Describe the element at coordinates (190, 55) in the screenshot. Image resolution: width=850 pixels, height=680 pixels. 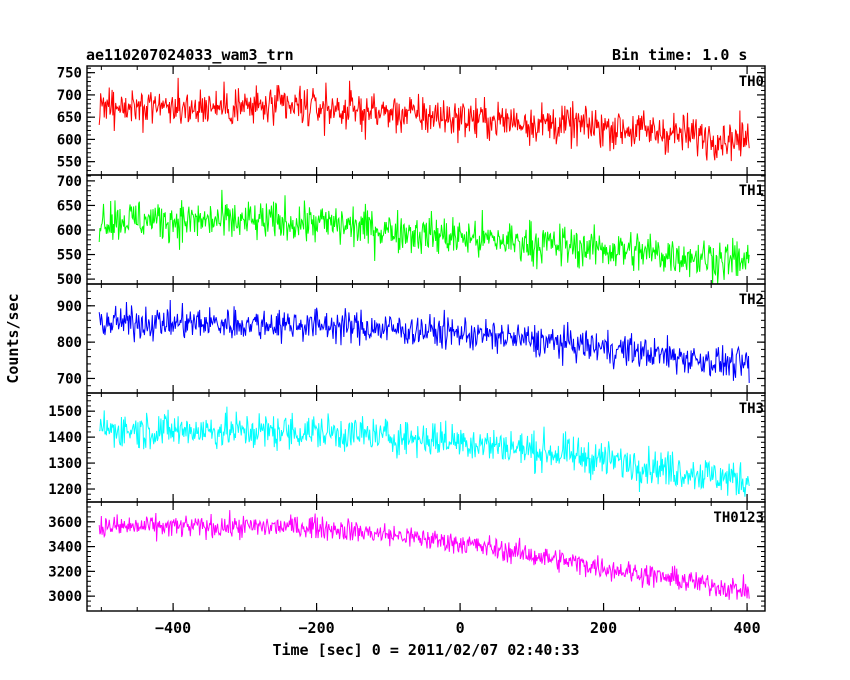
I see `chart-title: ae110207024033_wam3_trn` at that location.